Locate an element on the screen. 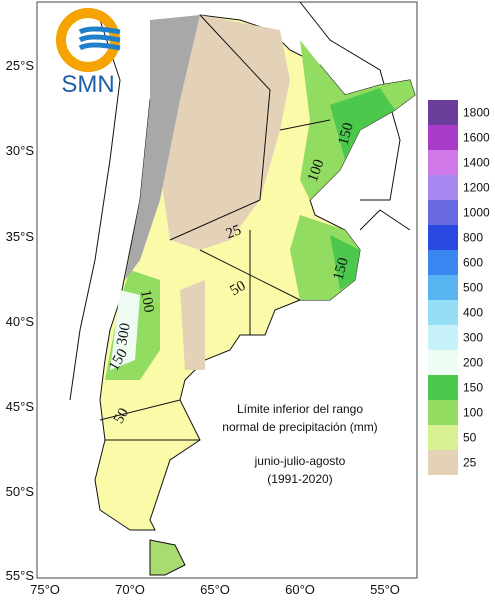 This screenshot has width=495, height=605. legend-label: 1000 is located at coordinates (476, 213).